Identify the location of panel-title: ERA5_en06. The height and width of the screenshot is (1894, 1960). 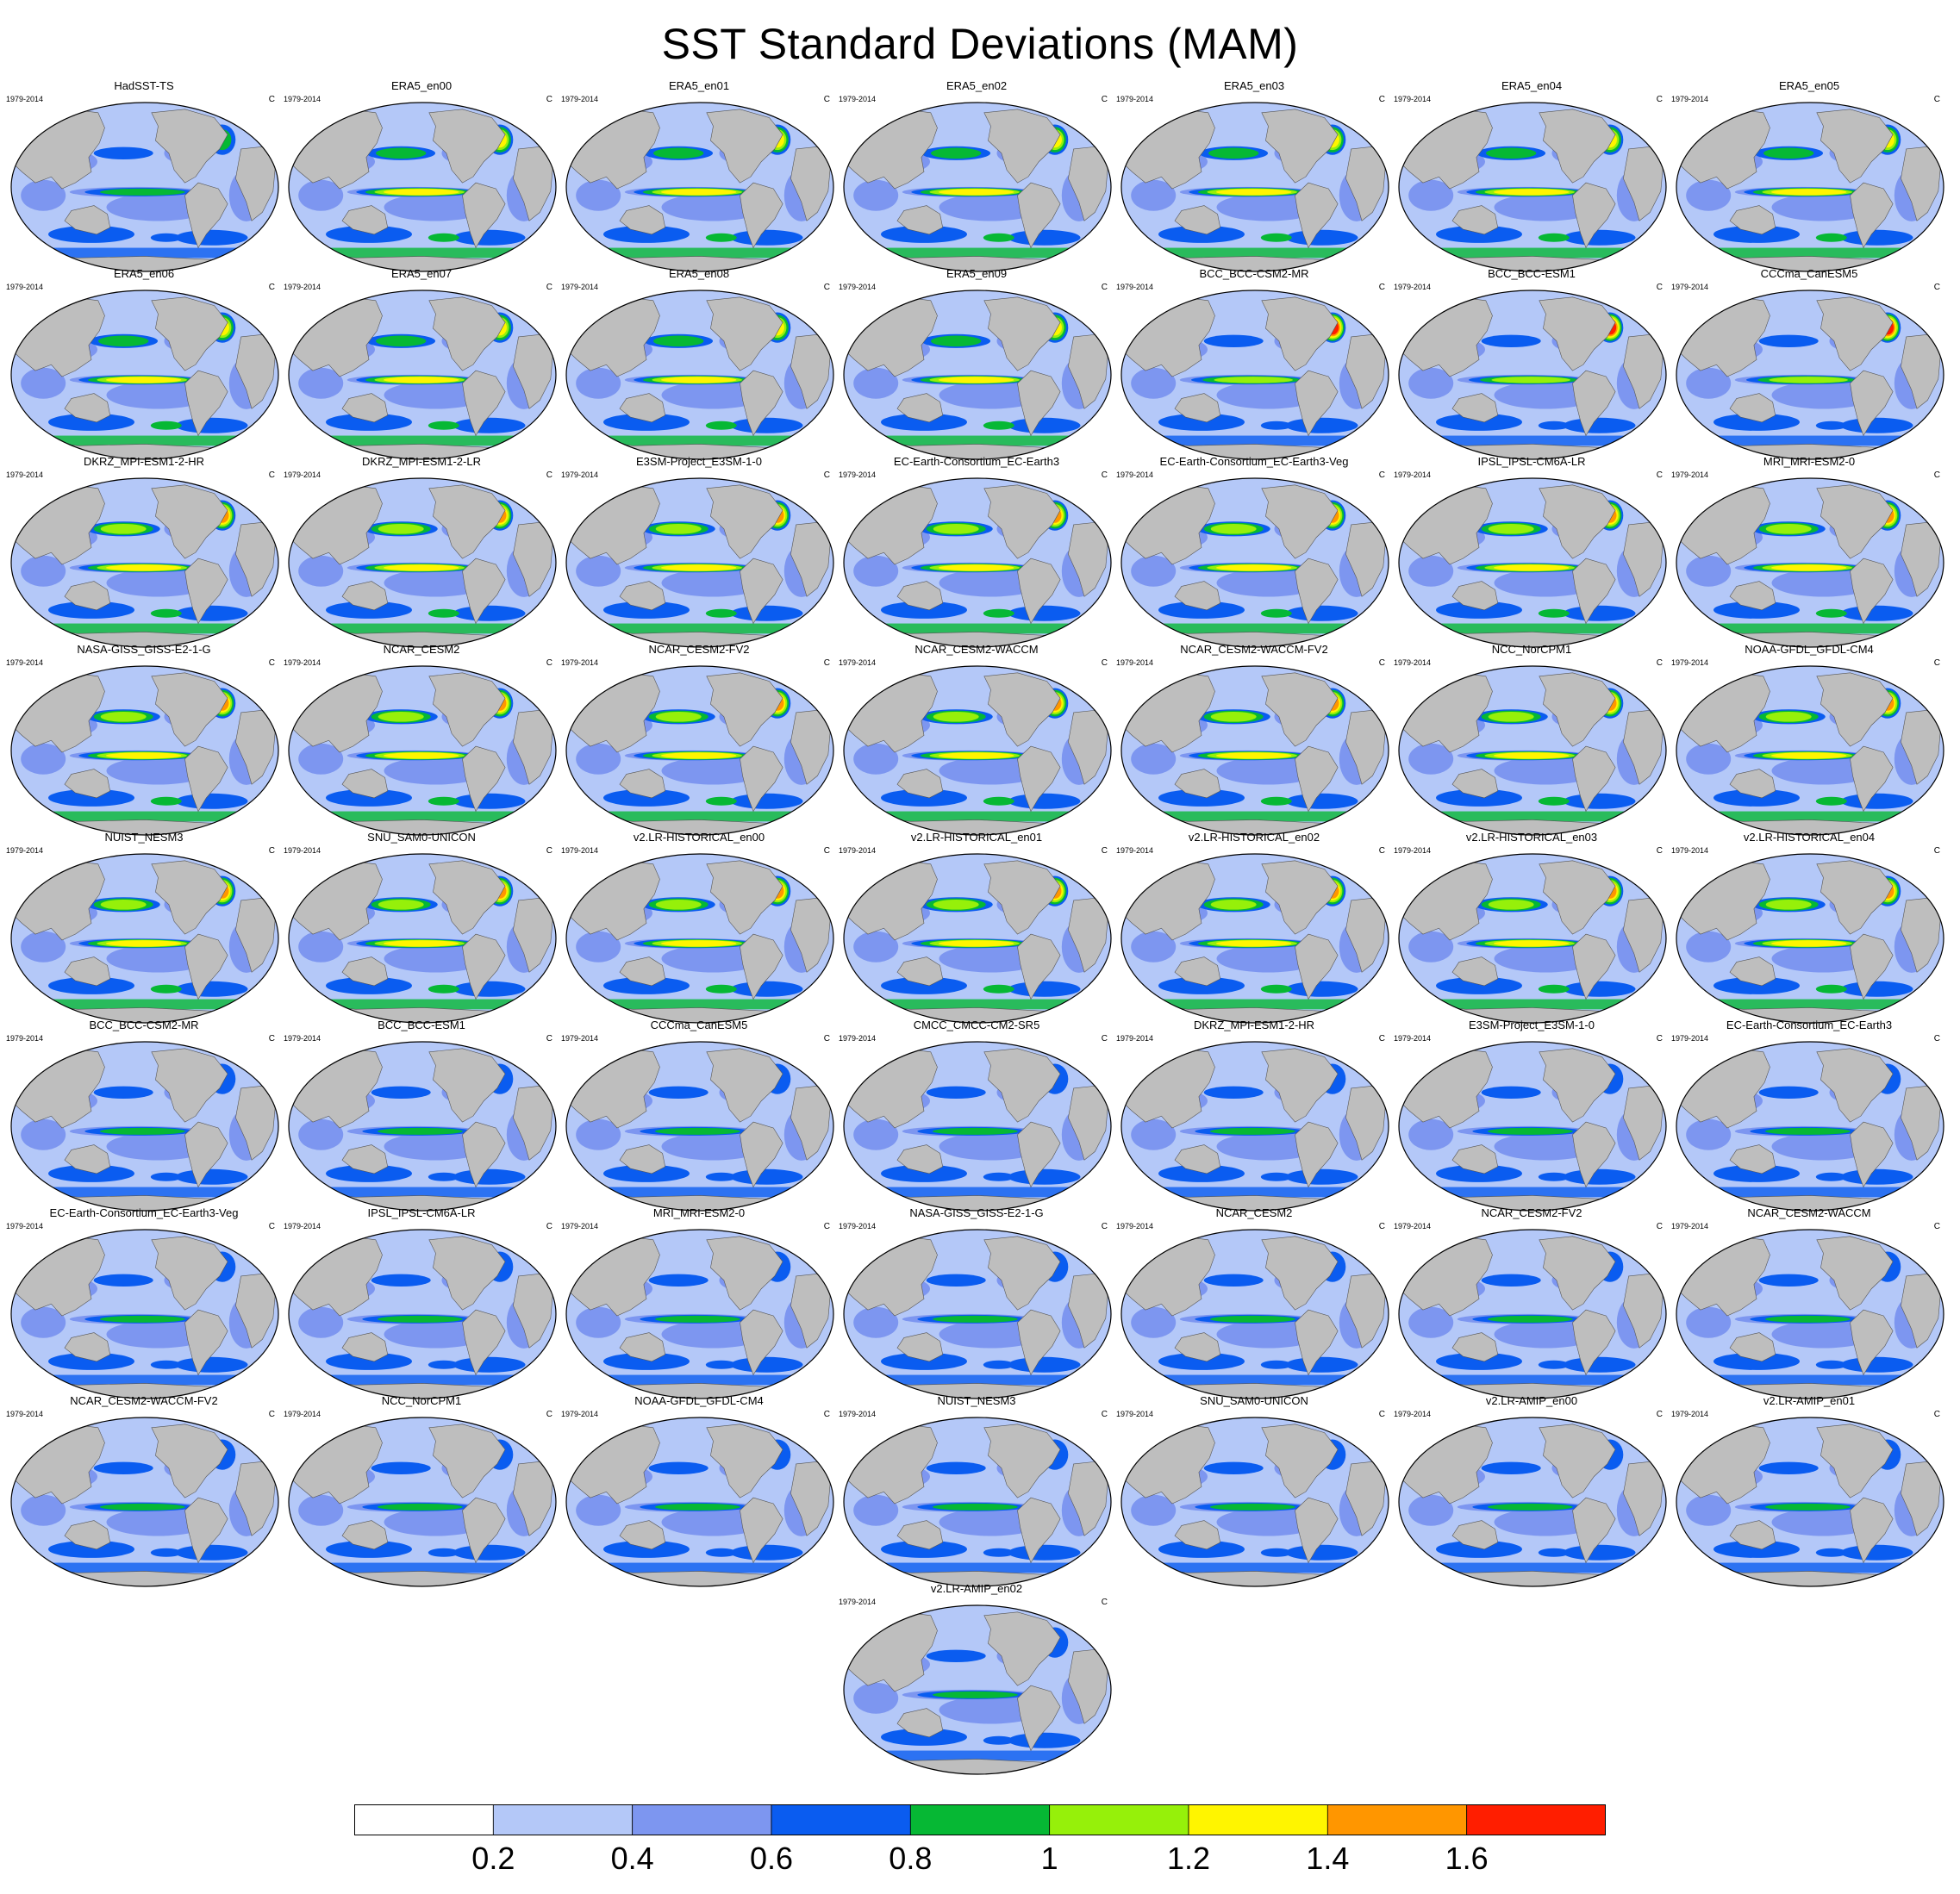
(144, 274).